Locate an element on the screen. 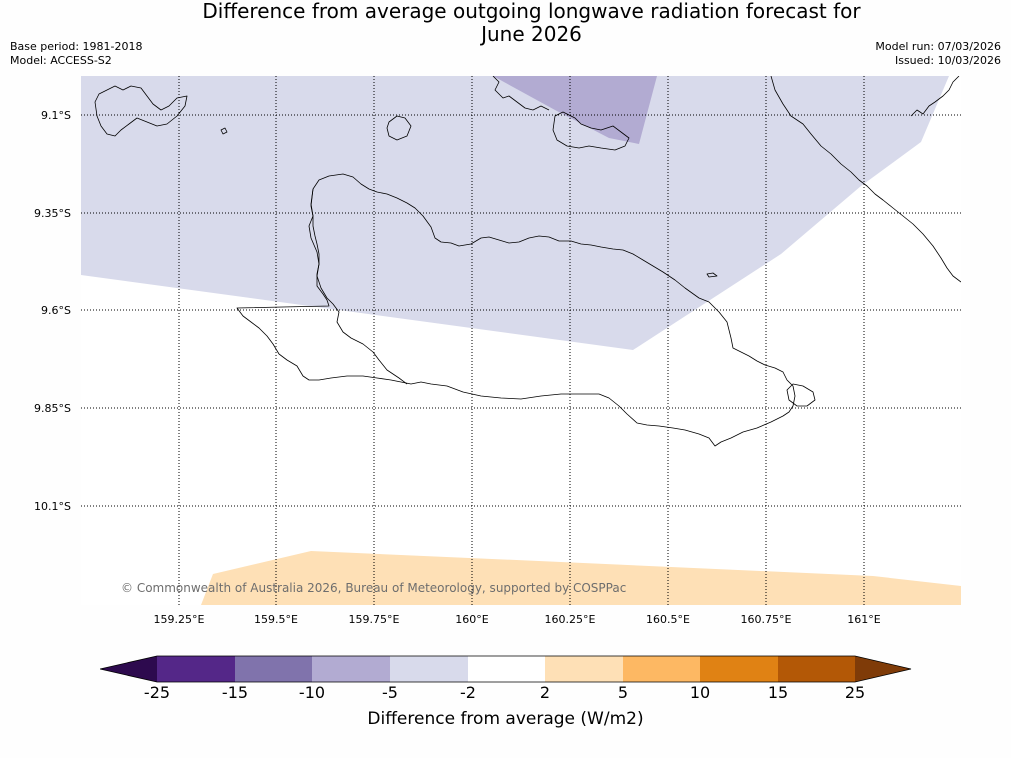 This screenshot has width=1011, height=758. north-islands is located at coordinates (141, 111).